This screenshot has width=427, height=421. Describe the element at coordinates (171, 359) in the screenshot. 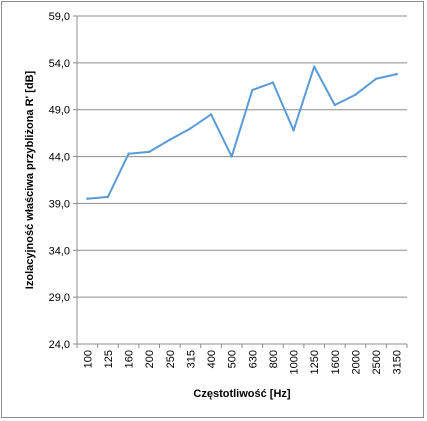

I see `x-tick-label: 250` at that location.